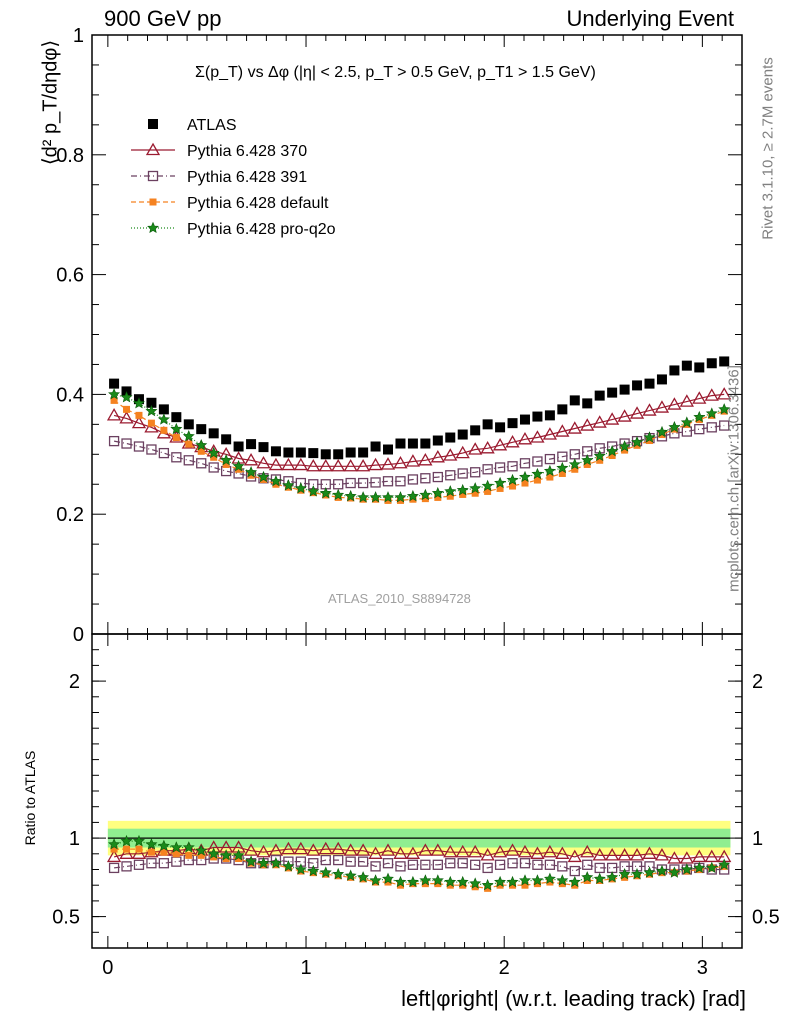 The width and height of the screenshot is (786, 1024). What do you see at coordinates (305, 968) in the screenshot?
I see `x-tick-label: 1` at bounding box center [305, 968].